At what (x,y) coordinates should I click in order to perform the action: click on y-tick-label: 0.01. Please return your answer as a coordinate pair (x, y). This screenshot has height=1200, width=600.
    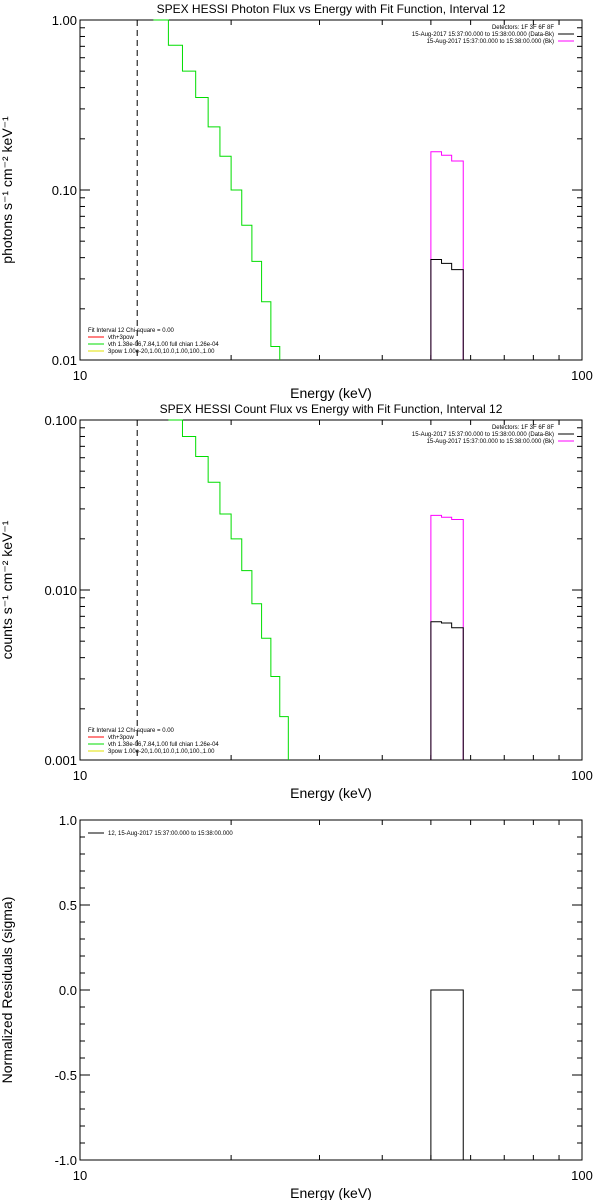
    Looking at the image, I should click on (64, 360).